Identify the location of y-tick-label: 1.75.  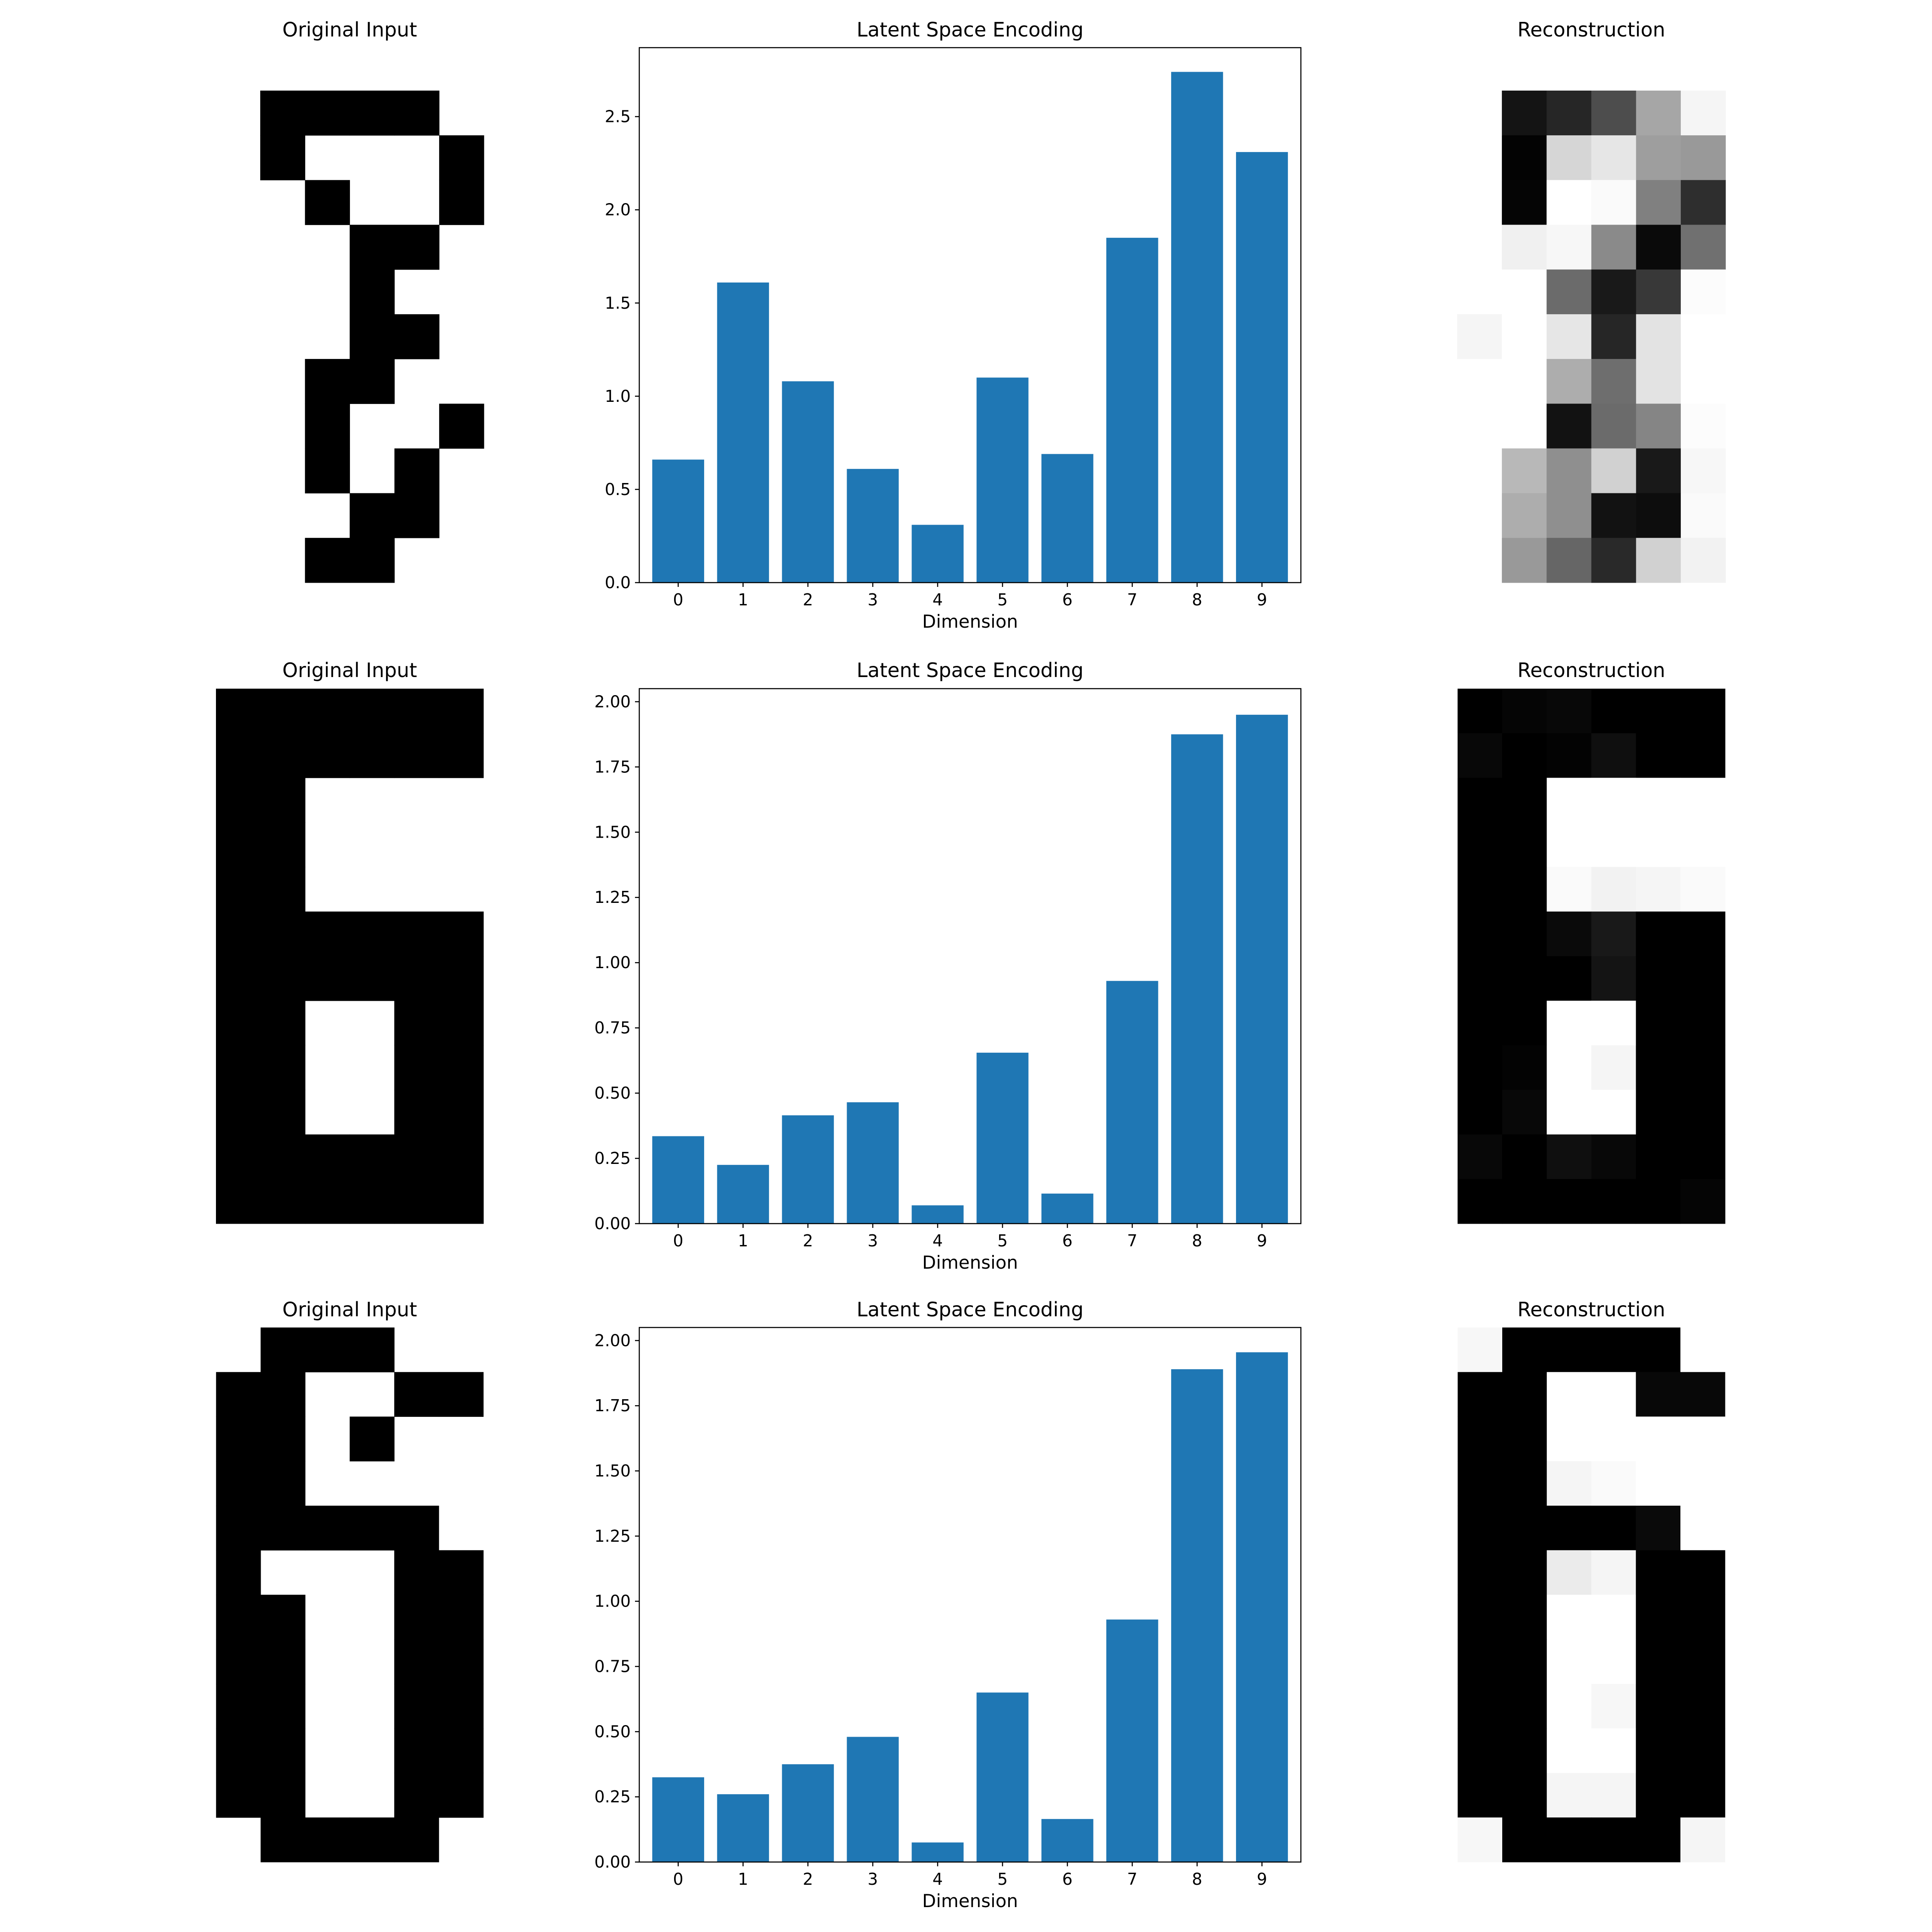
(612, 1405).